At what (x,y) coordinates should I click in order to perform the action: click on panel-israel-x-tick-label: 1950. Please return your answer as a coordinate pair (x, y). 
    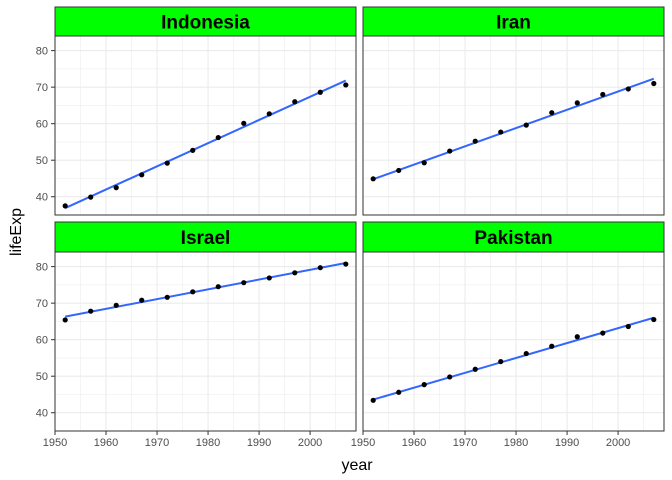
    Looking at the image, I should click on (55, 443).